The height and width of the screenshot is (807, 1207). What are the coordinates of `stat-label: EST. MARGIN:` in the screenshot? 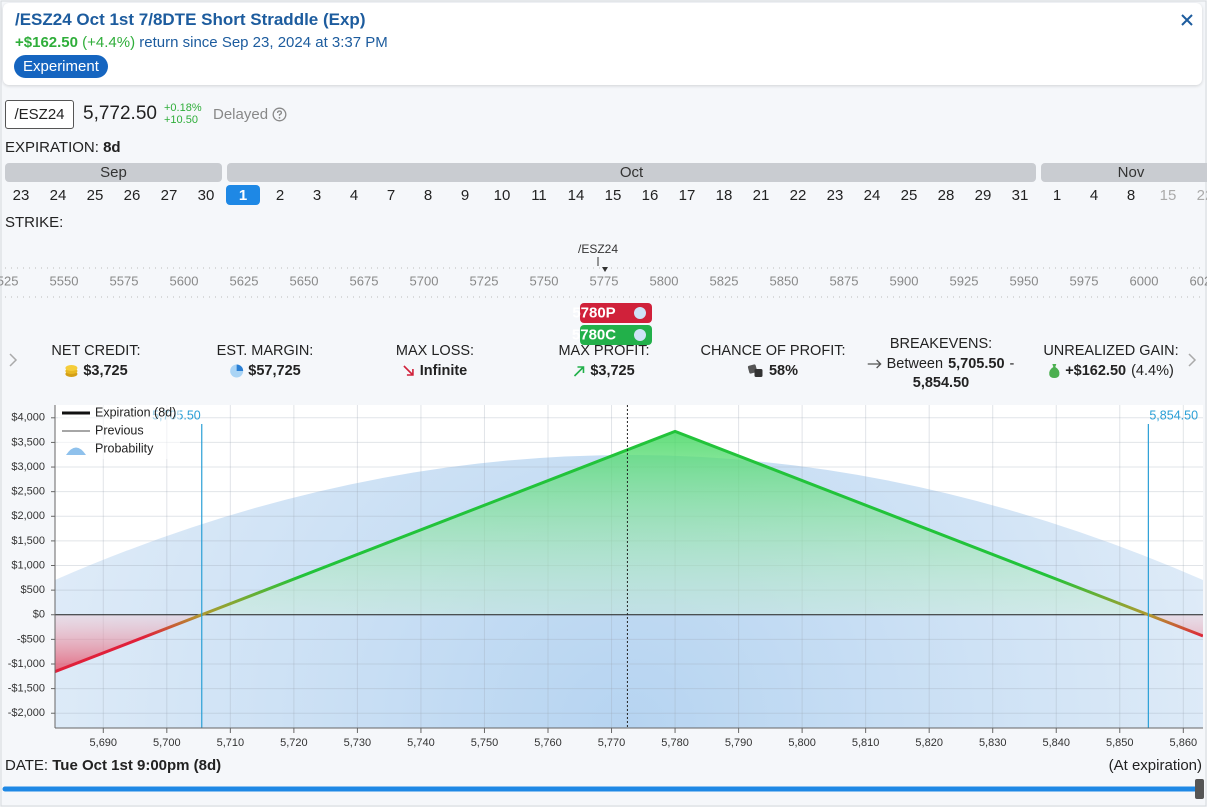 It's located at (265, 351).